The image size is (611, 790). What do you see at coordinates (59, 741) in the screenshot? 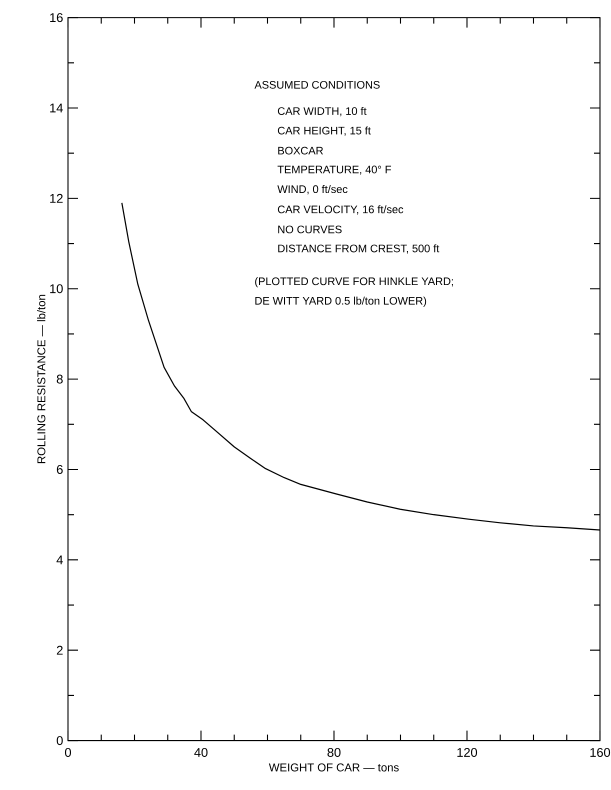
I see `y-tick-label: 0` at bounding box center [59, 741].